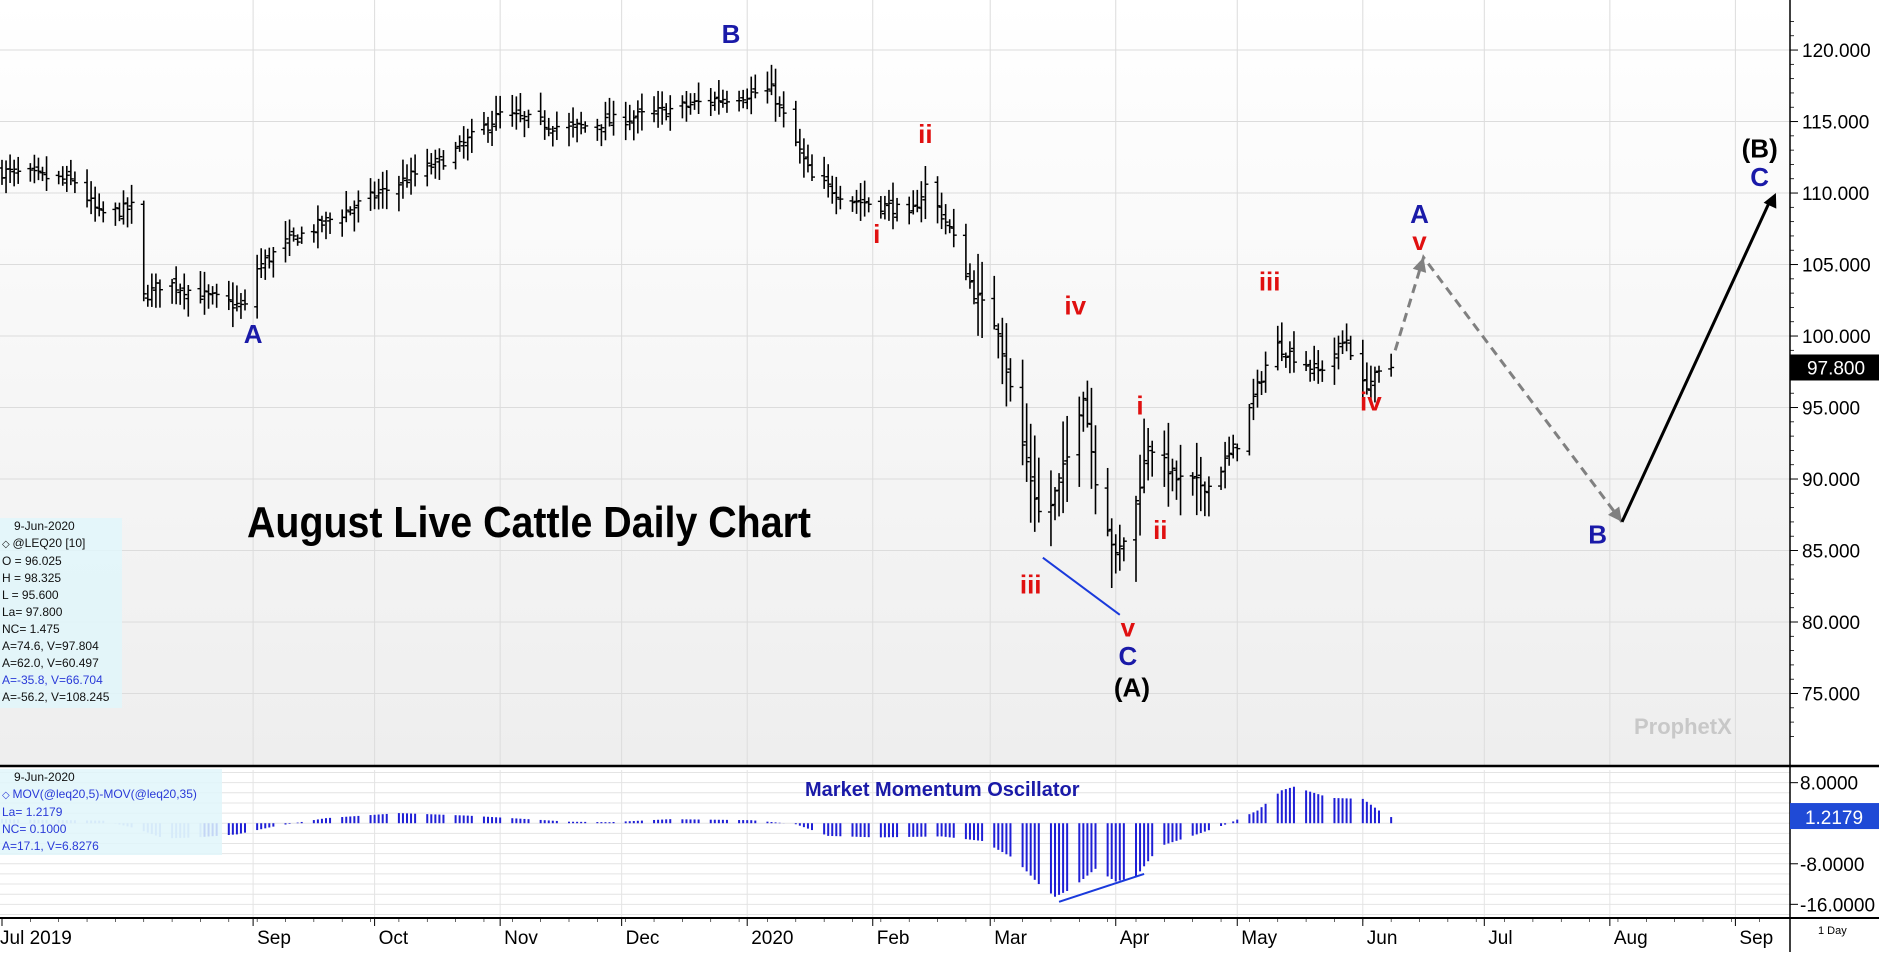 The image size is (1879, 957). Describe the element at coordinates (32, 561) in the screenshot. I see `price-info-line: O = 96.025` at that location.